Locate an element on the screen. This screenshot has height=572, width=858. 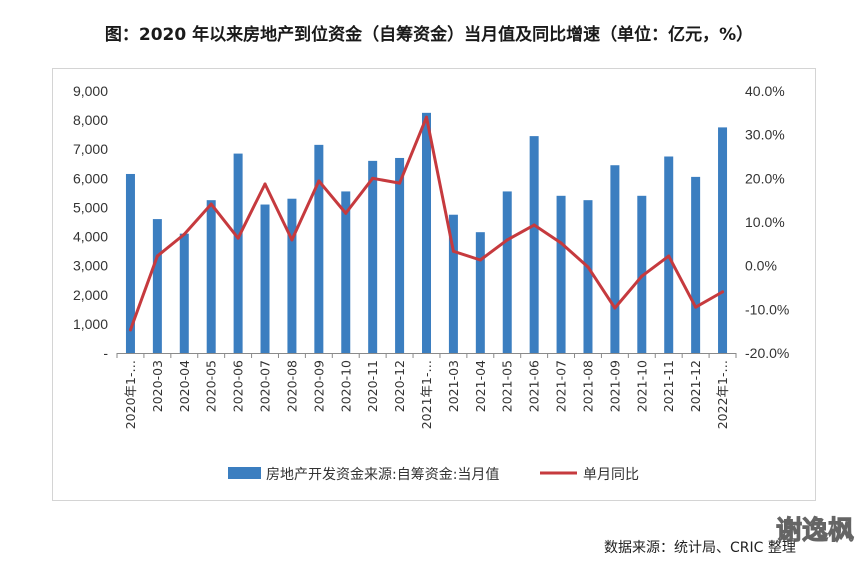
legend-bar-swatch is located at coordinates (244, 473).